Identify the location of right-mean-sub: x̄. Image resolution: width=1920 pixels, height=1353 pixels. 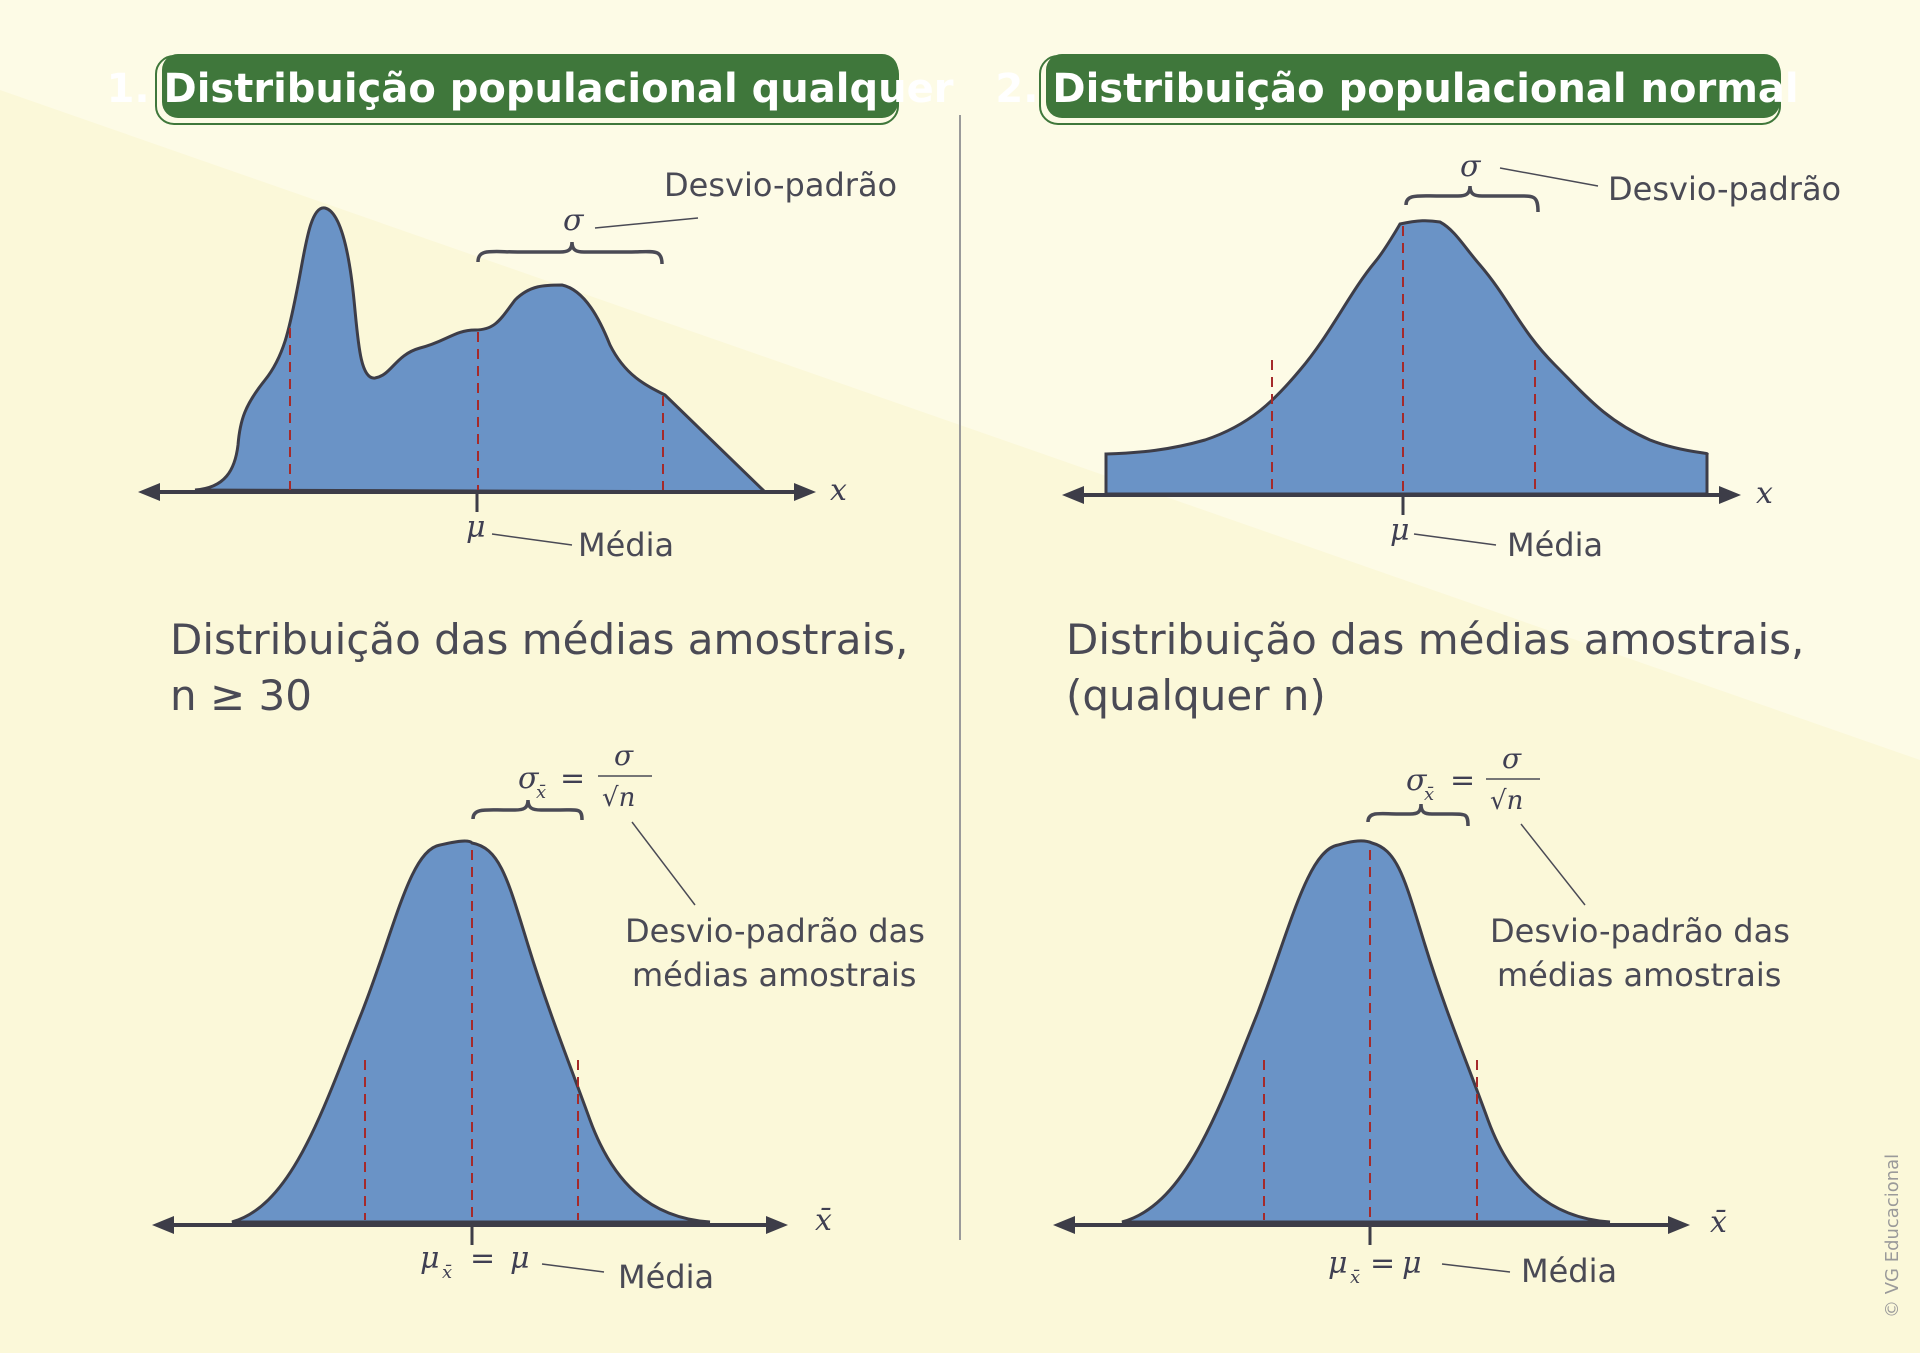
(1355, 1277).